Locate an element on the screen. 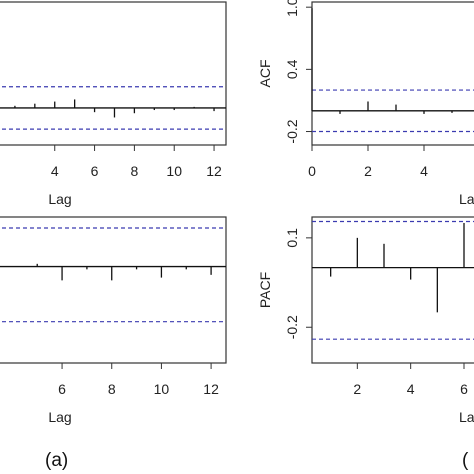 The image size is (474, 474). chart0-x-tick-label-8: 8 is located at coordinates (134, 171).